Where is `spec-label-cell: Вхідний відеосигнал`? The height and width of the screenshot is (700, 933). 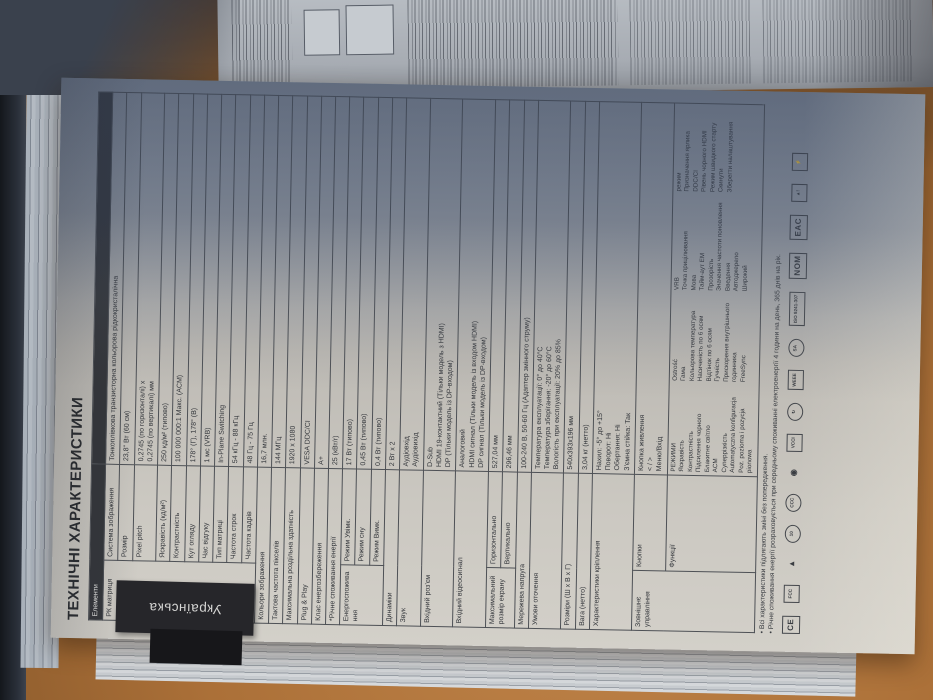 spec-label-cell: Вхідний відеосигнал is located at coordinates (470, 549).